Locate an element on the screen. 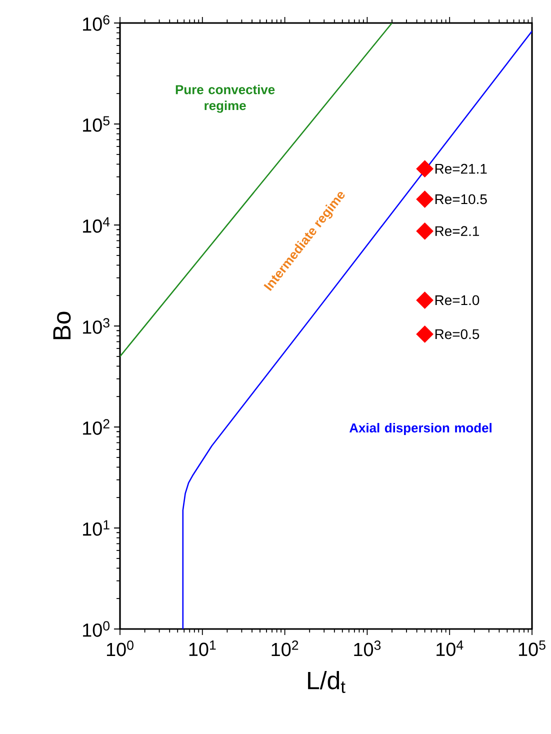 Image resolution: width=551 pixels, height=734 pixels. text: Pure convective regime is located at coordinates (225, 98).